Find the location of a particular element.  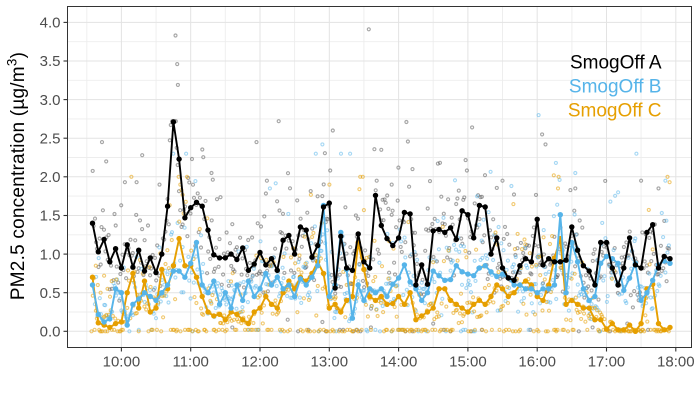

svg-text: 1.0 is located at coordinates (50, 254).